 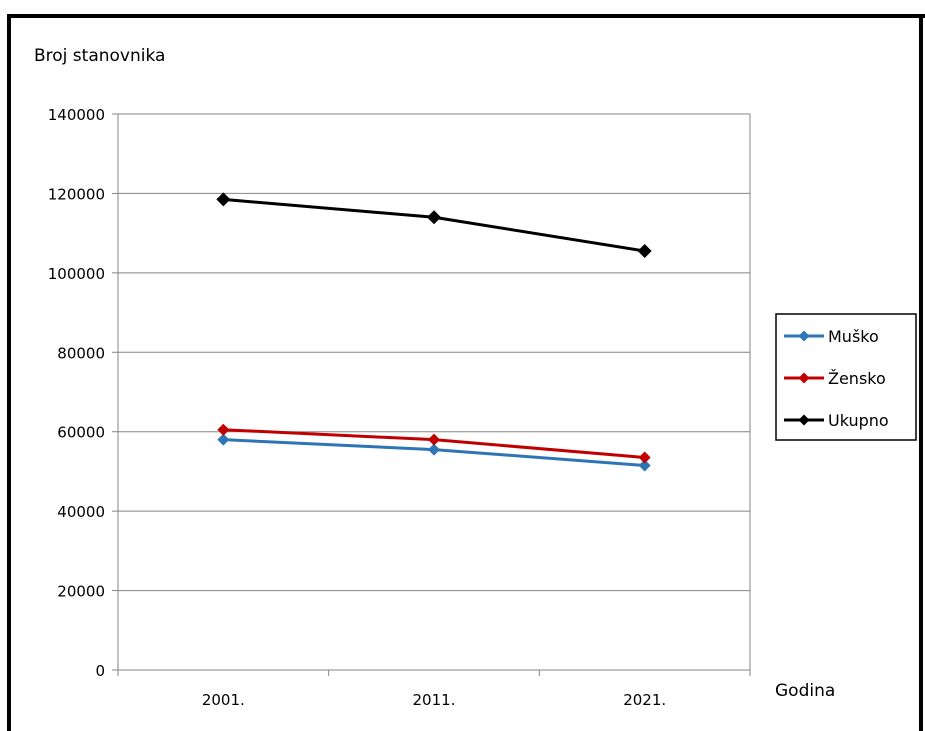 What do you see at coordinates (76, 274) in the screenshot?
I see `y-tick-label: 100000` at bounding box center [76, 274].